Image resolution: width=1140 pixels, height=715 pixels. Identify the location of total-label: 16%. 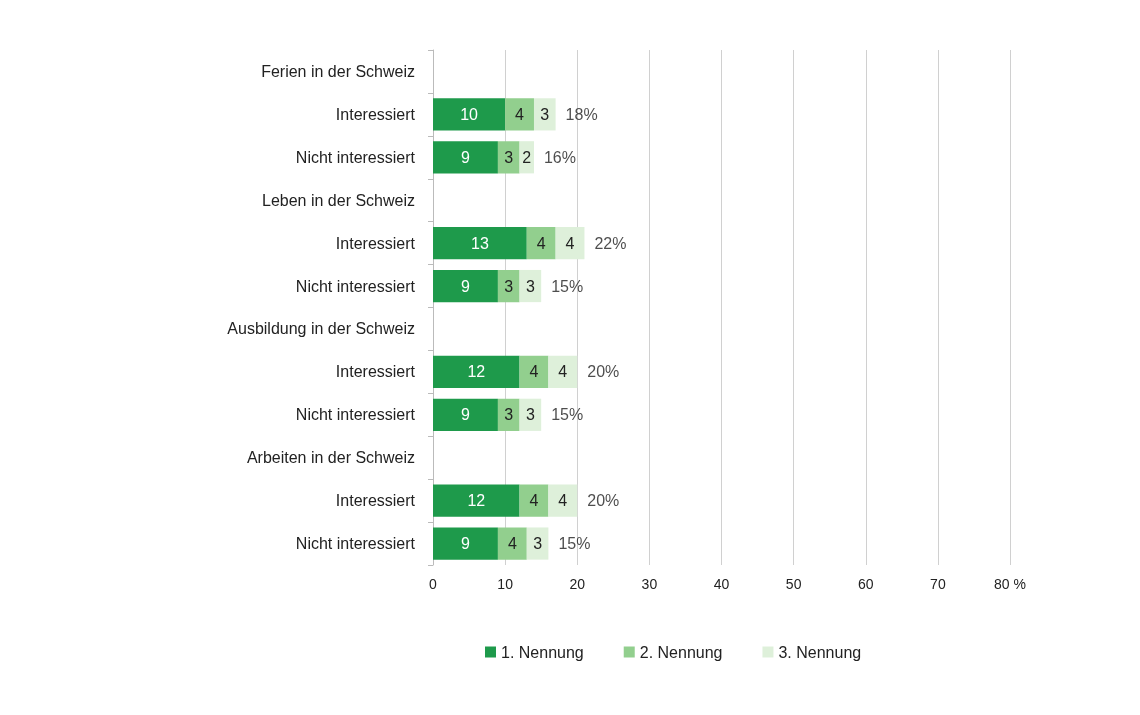
(560, 157).